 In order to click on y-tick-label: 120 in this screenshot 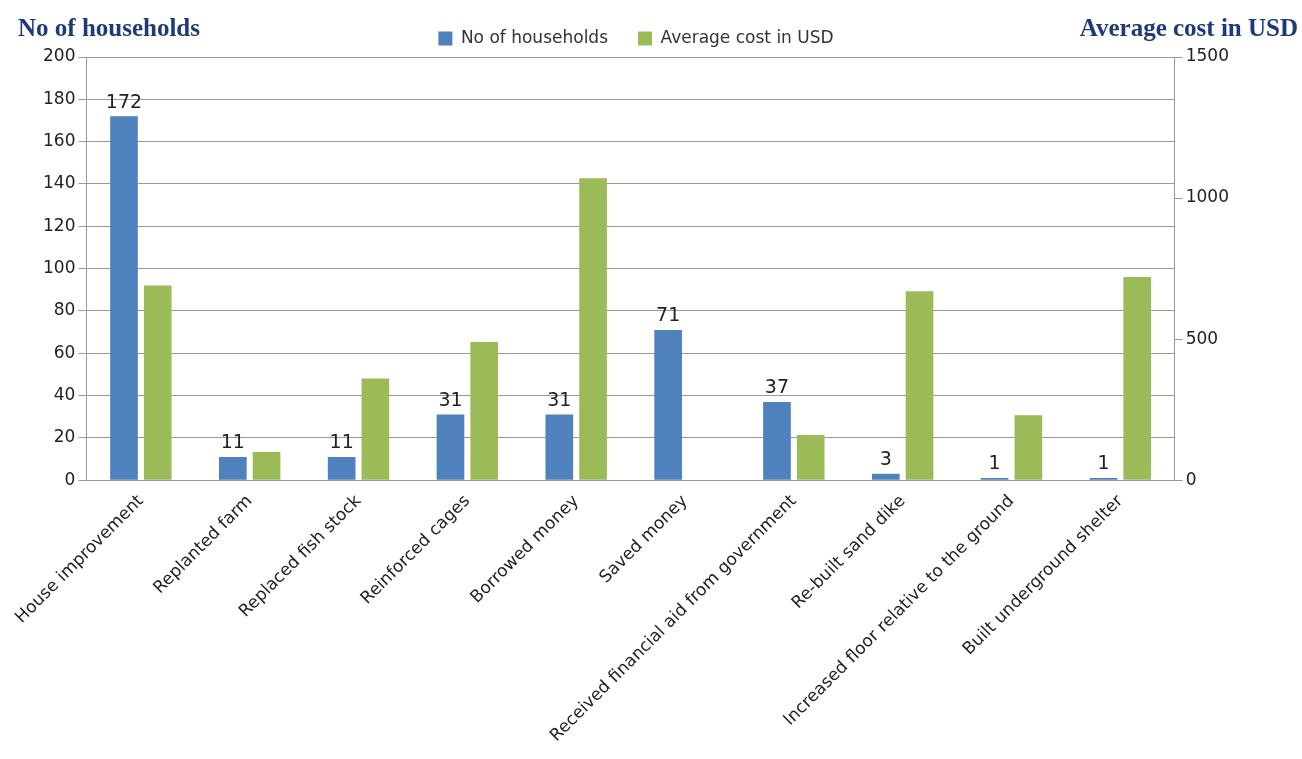, I will do `click(59, 224)`.